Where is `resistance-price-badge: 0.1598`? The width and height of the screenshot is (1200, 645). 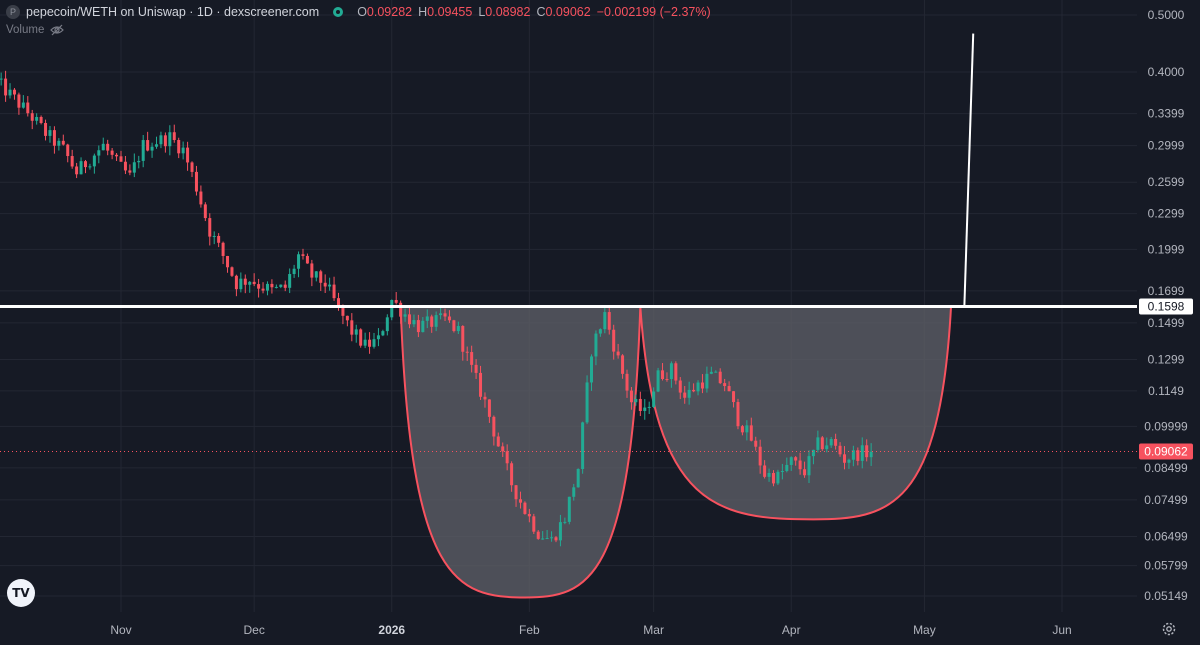 resistance-price-badge: 0.1598 is located at coordinates (1166, 306).